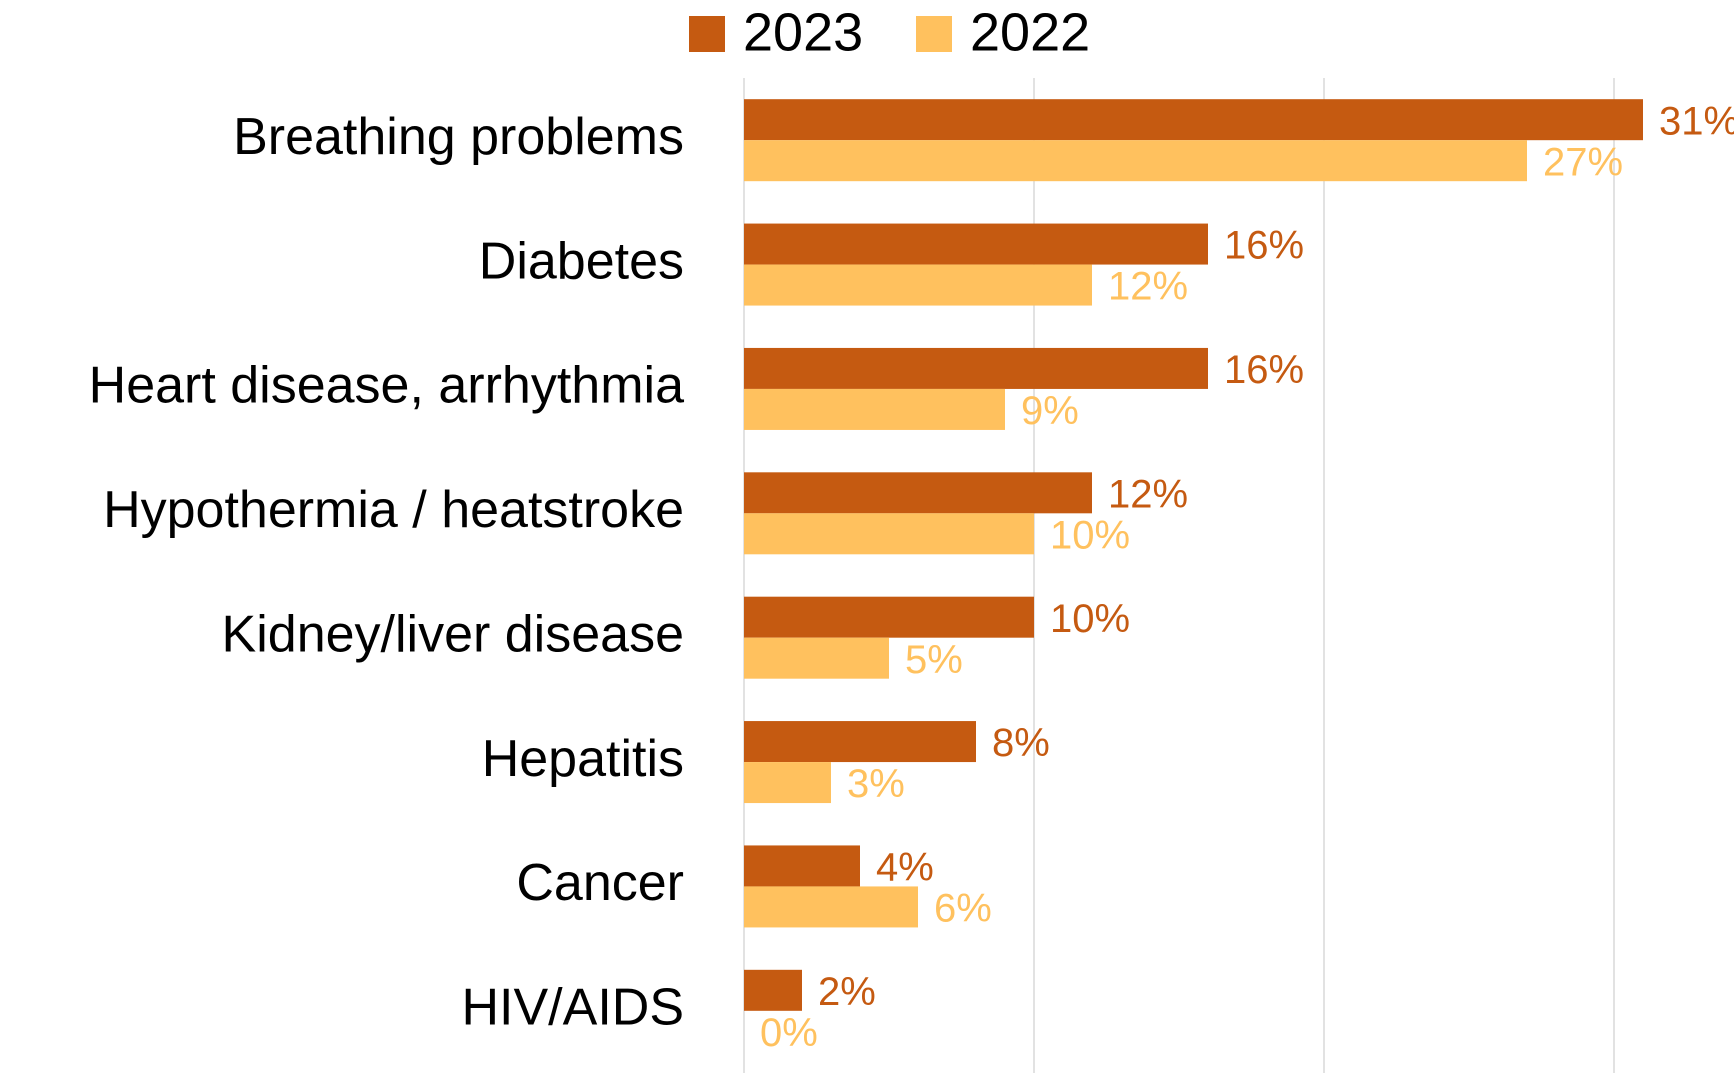 This screenshot has height=1078, width=1734. Describe the element at coordinates (1030, 32) in the screenshot. I see `legend-label: 2022` at that location.